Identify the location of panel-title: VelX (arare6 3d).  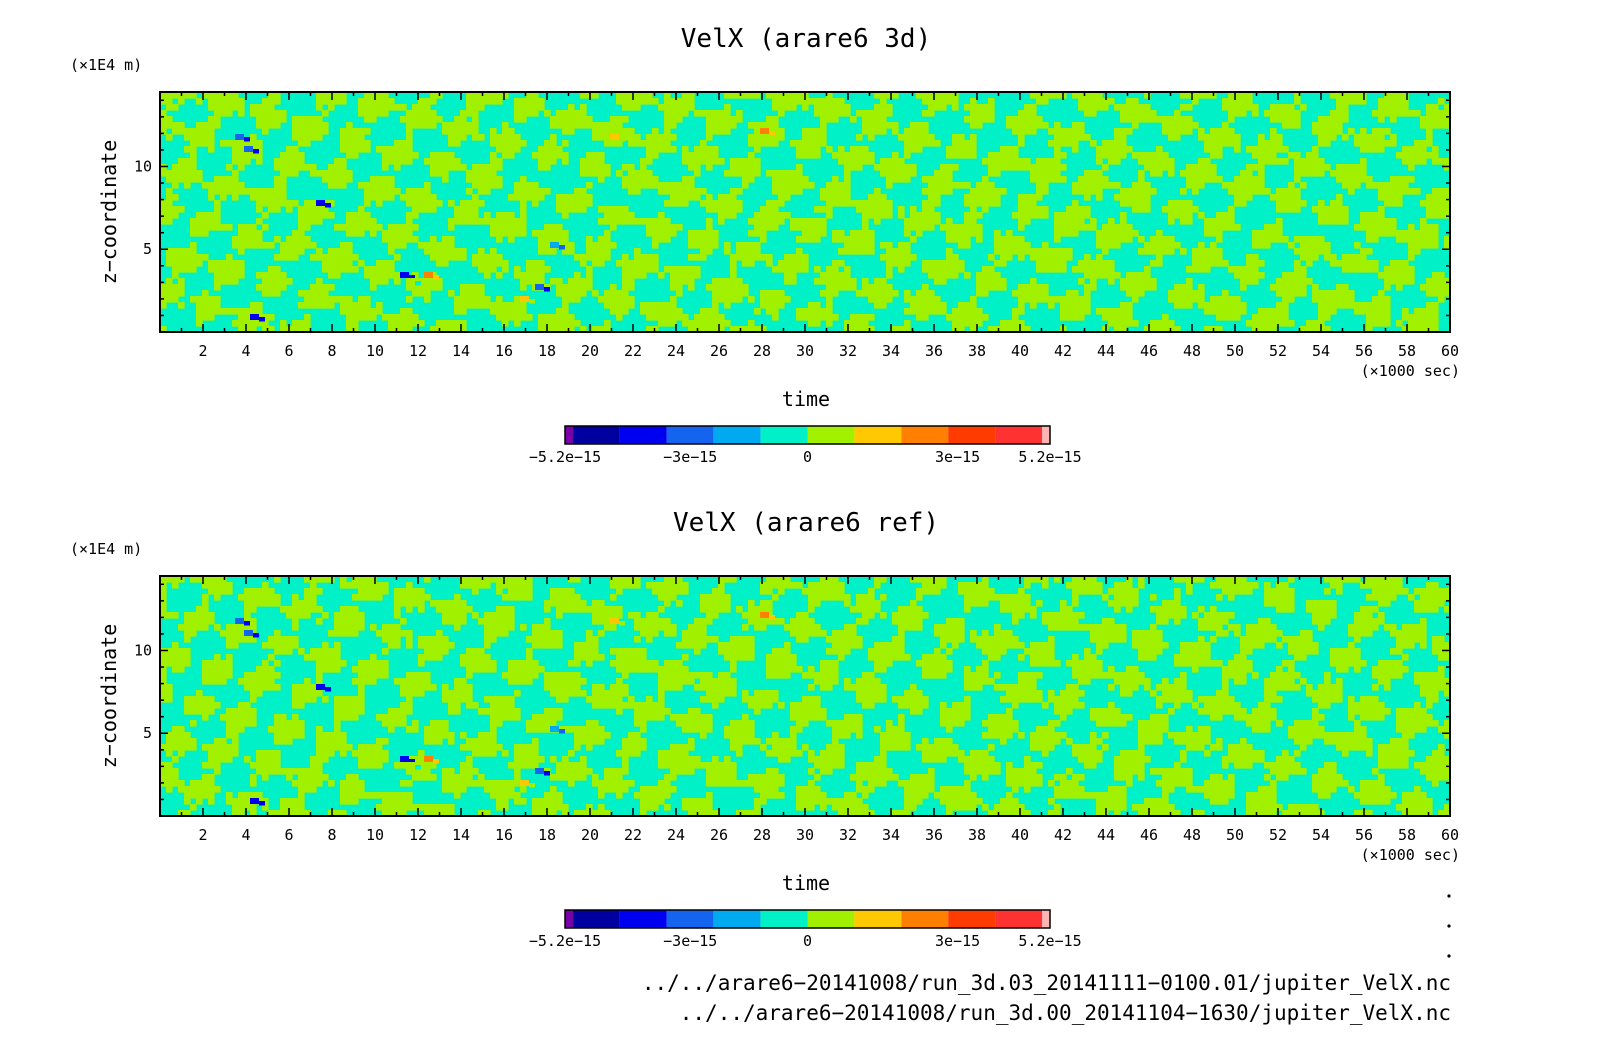
(806, 39).